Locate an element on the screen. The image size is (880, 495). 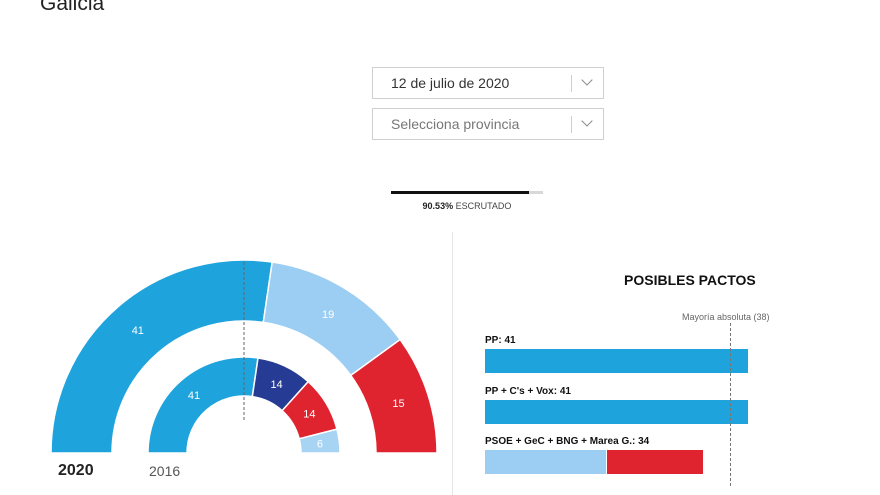
pact-label: PSOE + GeC + BNG + Marea G.: 34 is located at coordinates (567, 441).